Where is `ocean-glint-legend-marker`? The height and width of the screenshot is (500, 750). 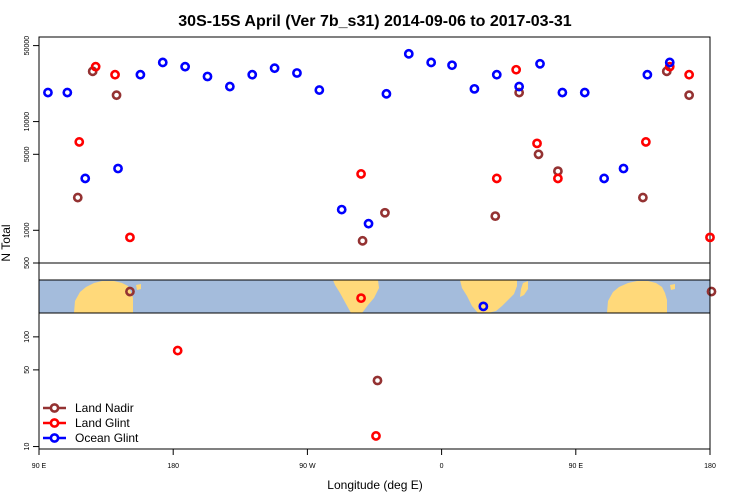
ocean-glint-legend-marker is located at coordinates (54, 438).